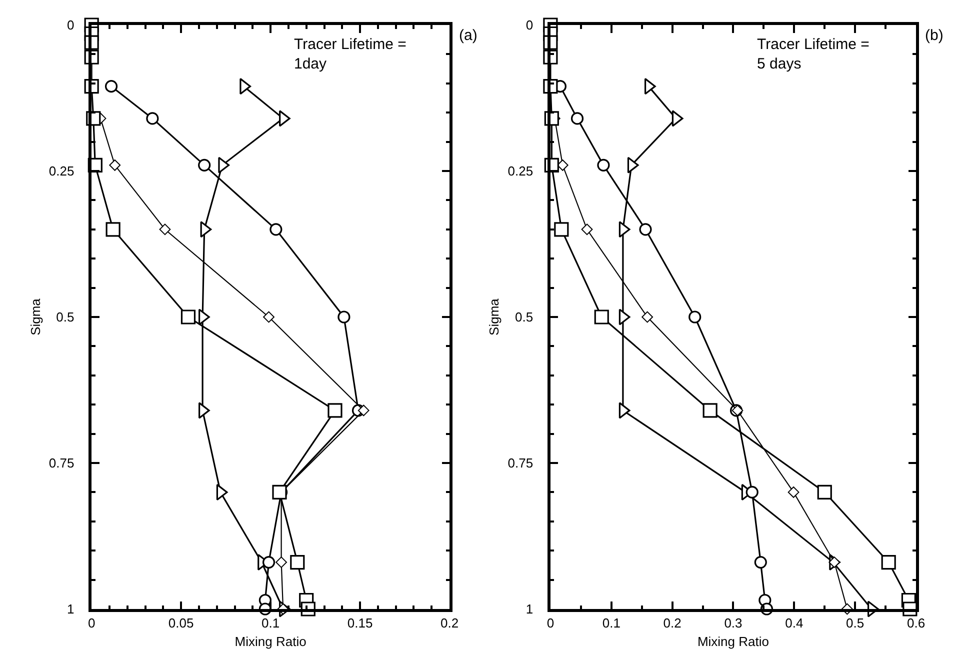  I want to click on x-tick-label: 0.3, so click(733, 622).